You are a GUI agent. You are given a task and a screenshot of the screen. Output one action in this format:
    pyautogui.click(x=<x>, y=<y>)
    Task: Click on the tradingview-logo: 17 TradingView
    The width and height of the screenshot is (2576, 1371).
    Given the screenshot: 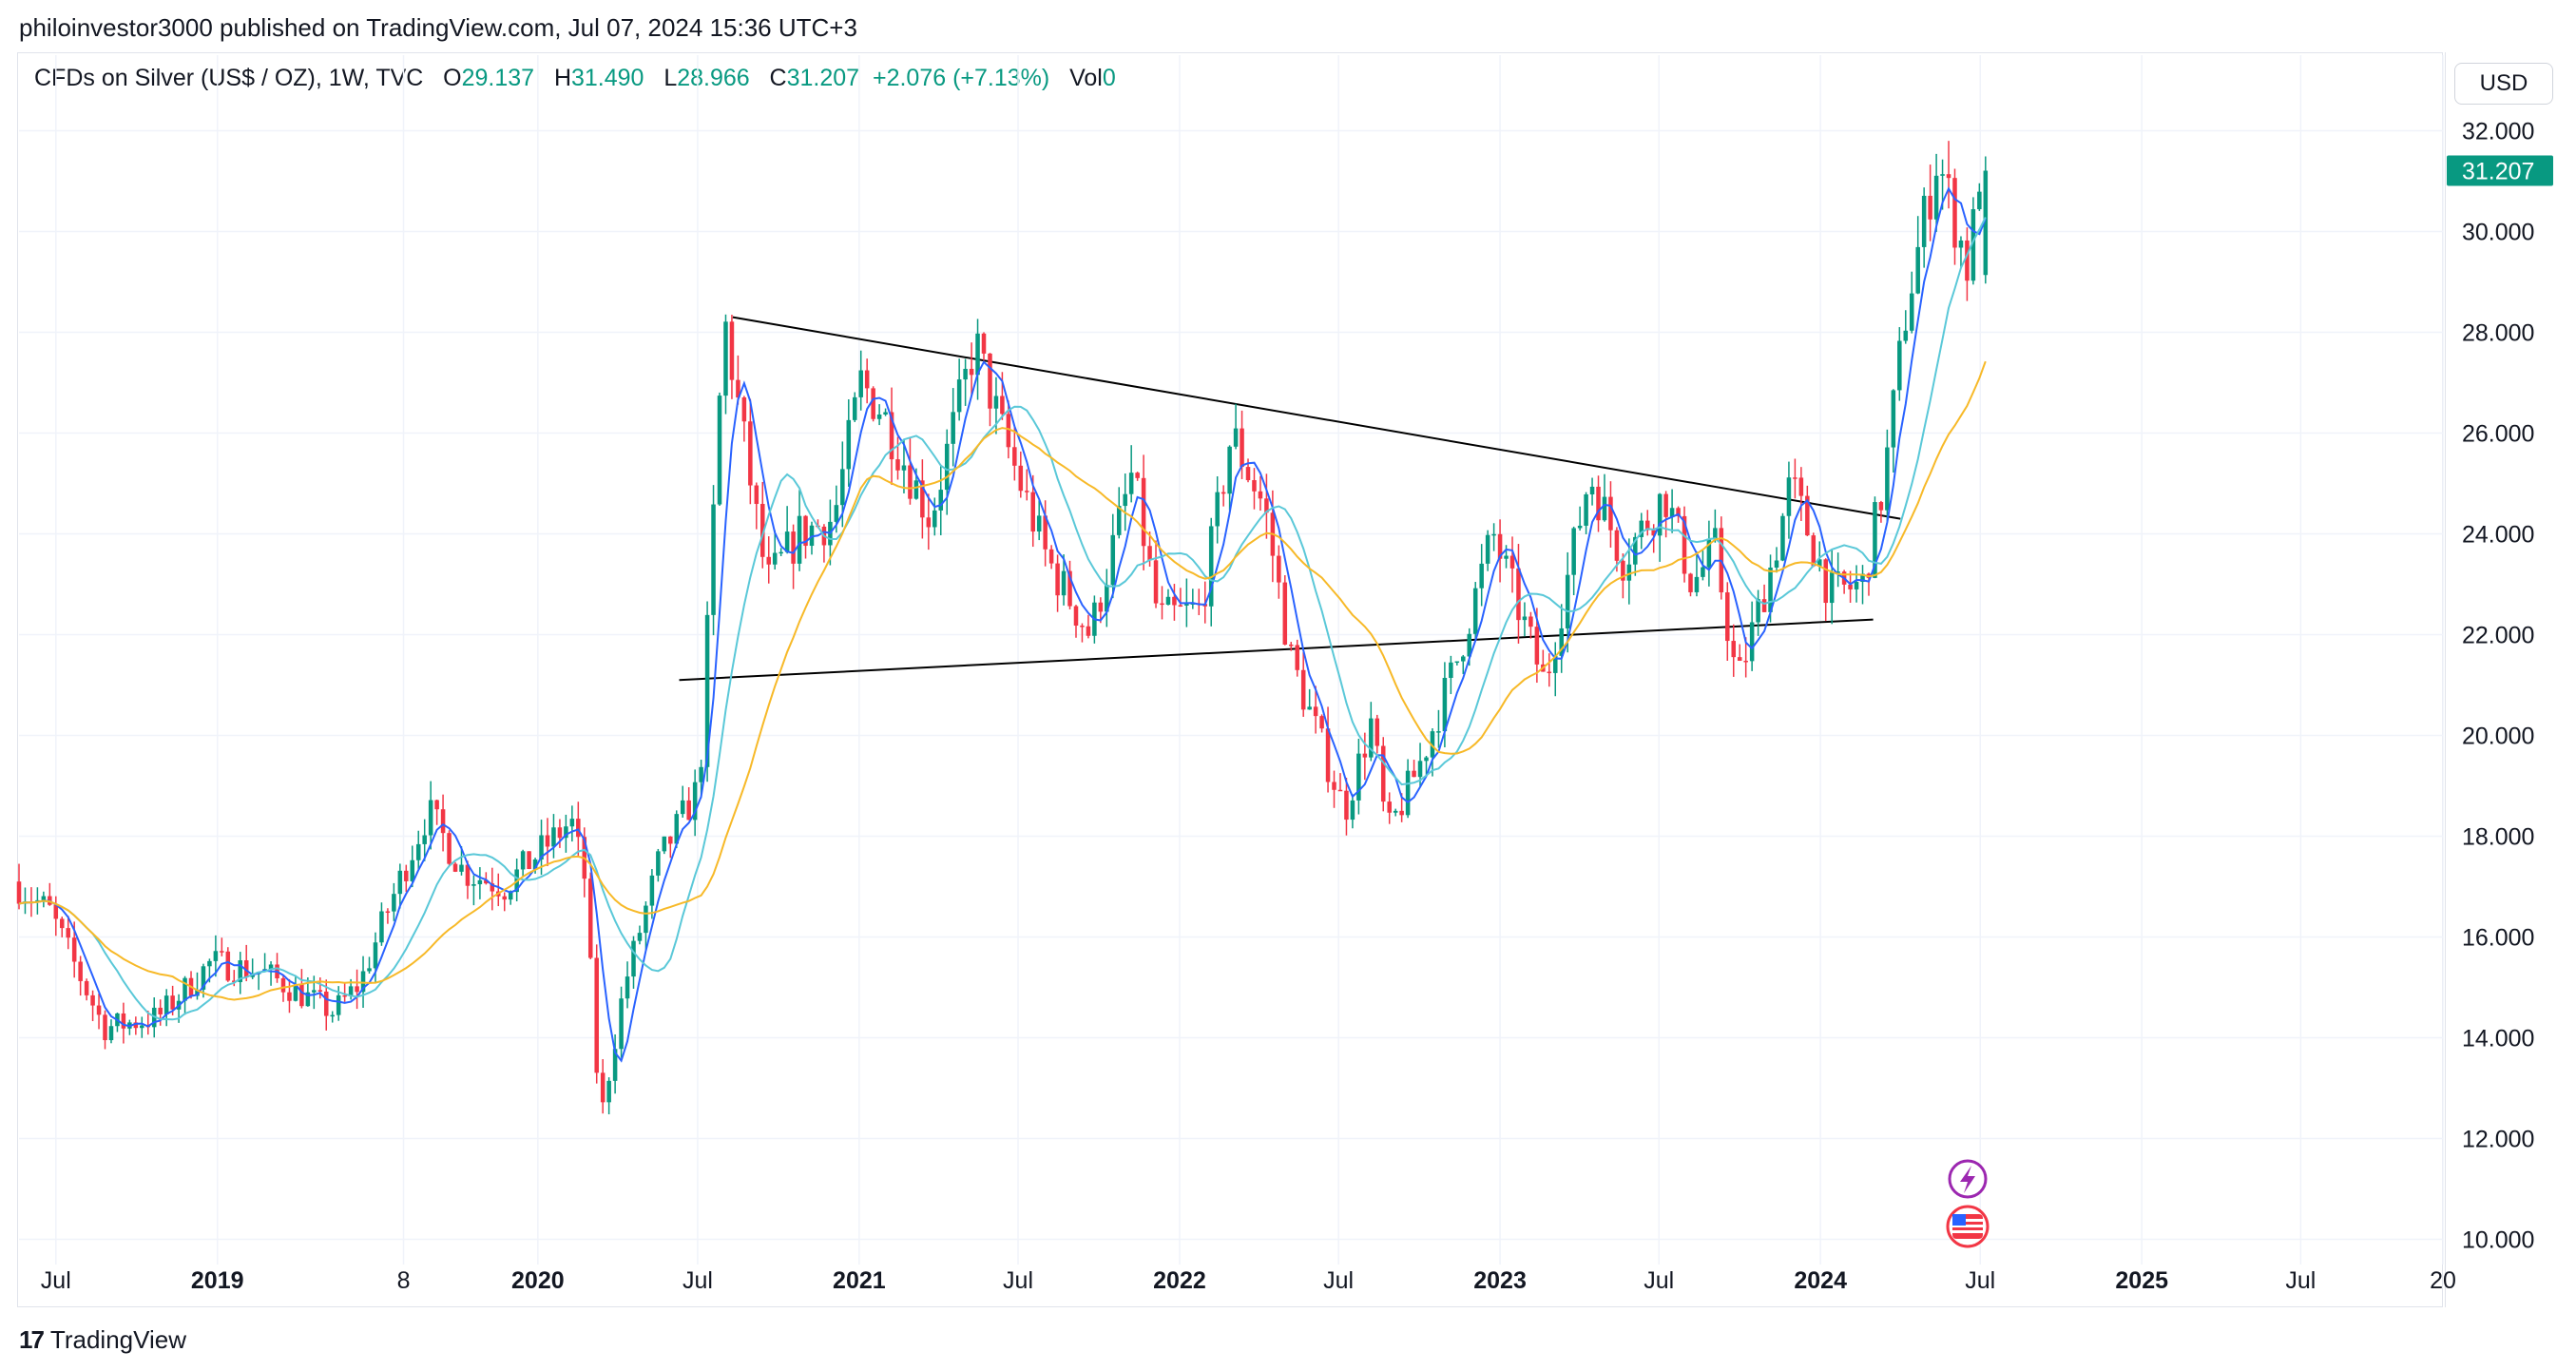 What is the action you would take?
    pyautogui.click(x=102, y=1340)
    